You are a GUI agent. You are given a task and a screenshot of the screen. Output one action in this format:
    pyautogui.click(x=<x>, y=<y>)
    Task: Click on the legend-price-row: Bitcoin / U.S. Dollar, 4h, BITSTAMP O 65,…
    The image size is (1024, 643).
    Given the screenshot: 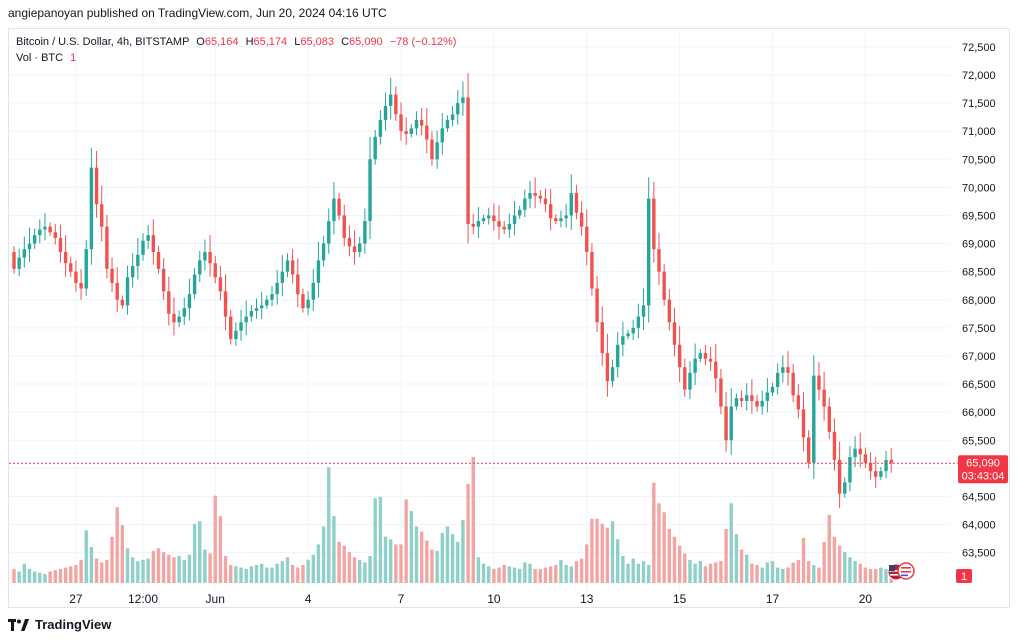 What is the action you would take?
    pyautogui.click(x=236, y=42)
    